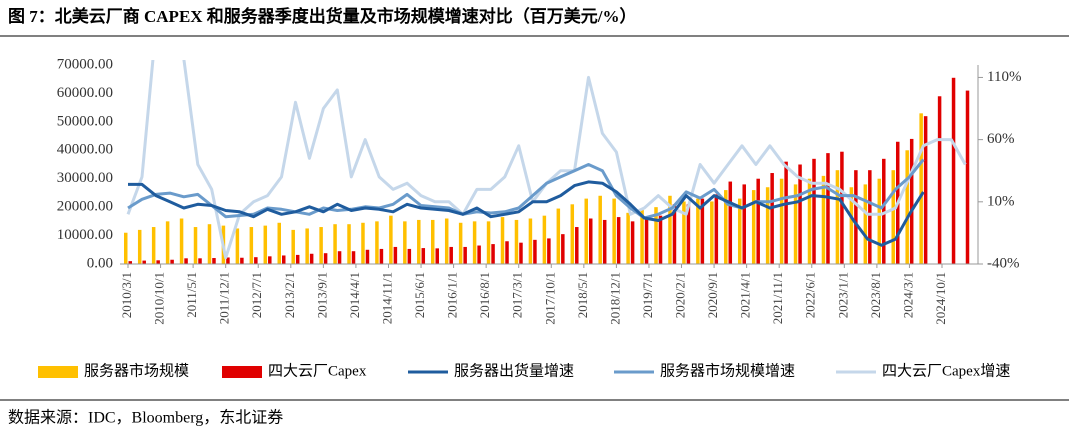  I want to click on source: 数据来源：IDC，Bloomberg，东北证券, so click(145, 418).